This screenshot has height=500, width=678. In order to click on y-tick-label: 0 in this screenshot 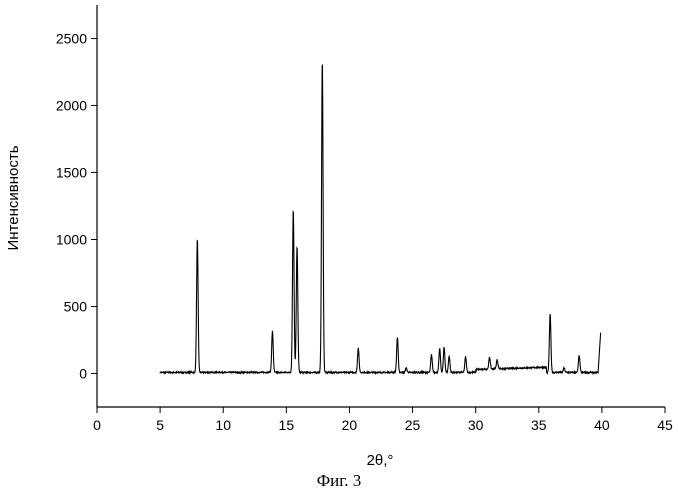, I will do `click(83, 374)`.